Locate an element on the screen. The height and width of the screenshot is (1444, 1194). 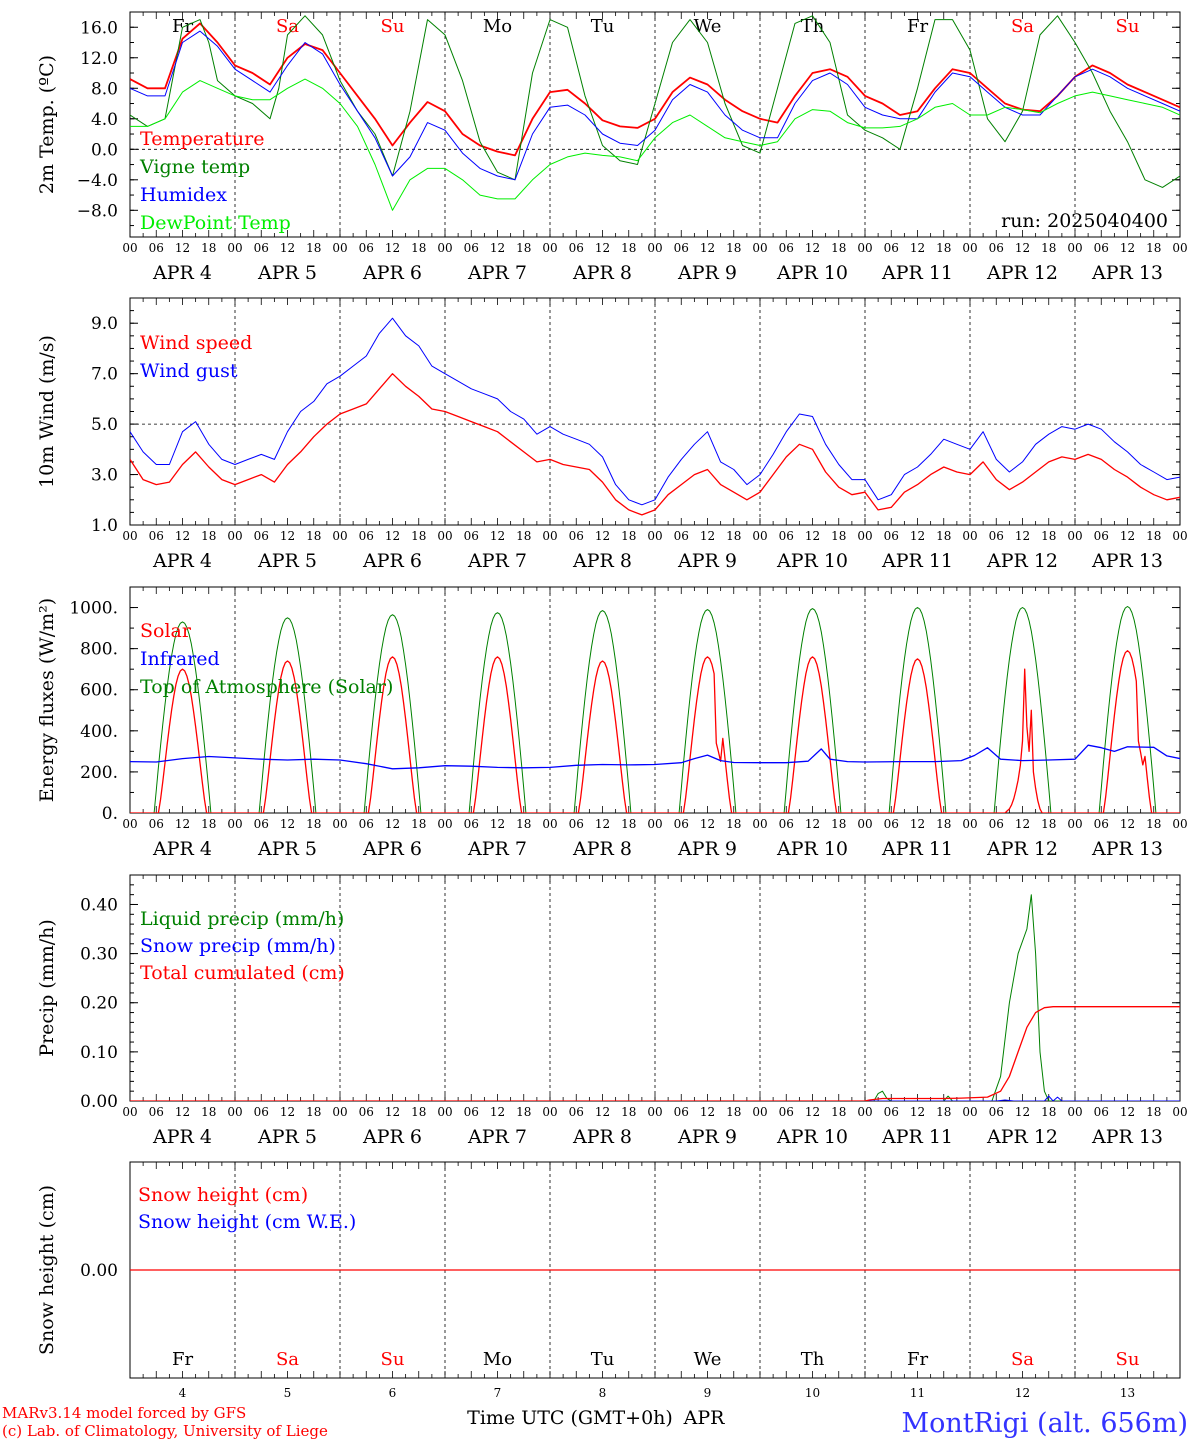
model-credit: MARv3.14 model forced by GFS is located at coordinates (124, 1413).